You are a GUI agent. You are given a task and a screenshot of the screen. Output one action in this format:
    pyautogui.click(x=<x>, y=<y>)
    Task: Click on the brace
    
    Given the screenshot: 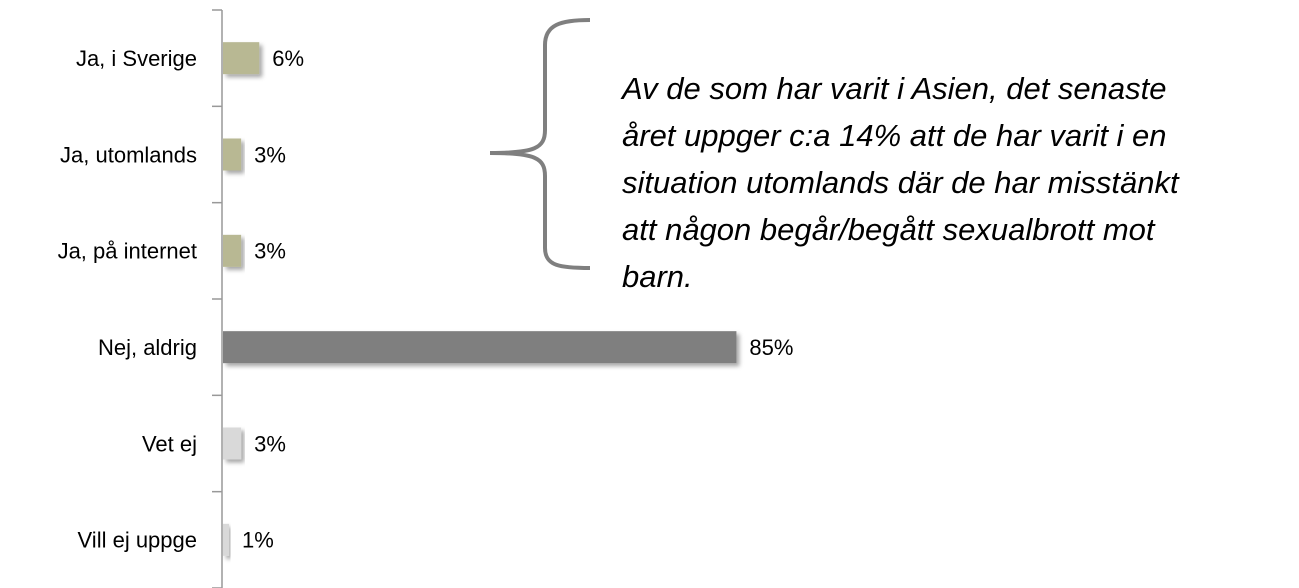 What is the action you would take?
    pyautogui.click(x=540, y=144)
    